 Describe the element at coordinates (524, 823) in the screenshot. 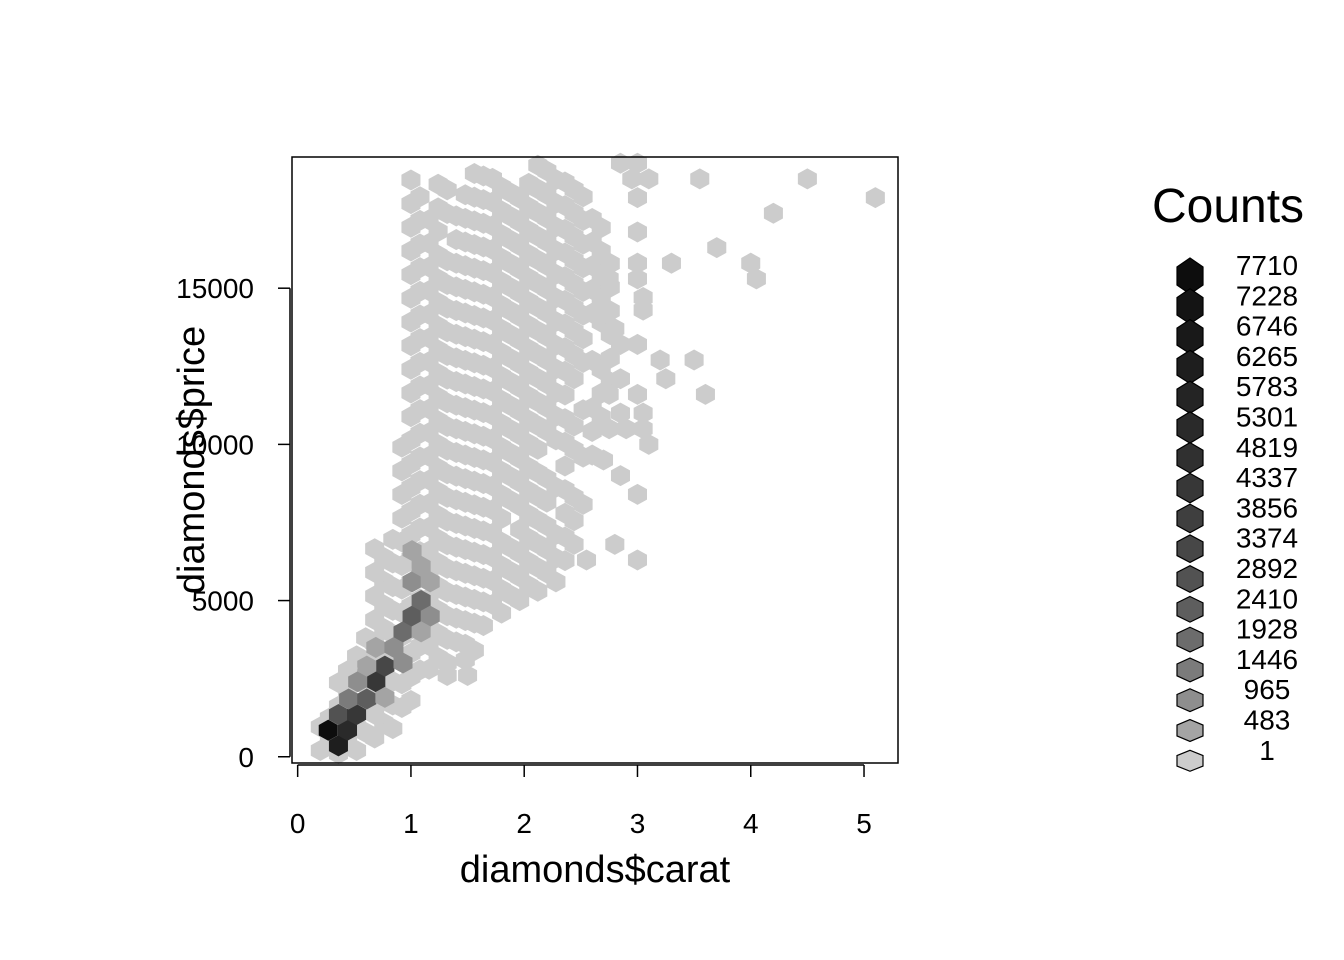

I see `x-tick-label: 2` at that location.